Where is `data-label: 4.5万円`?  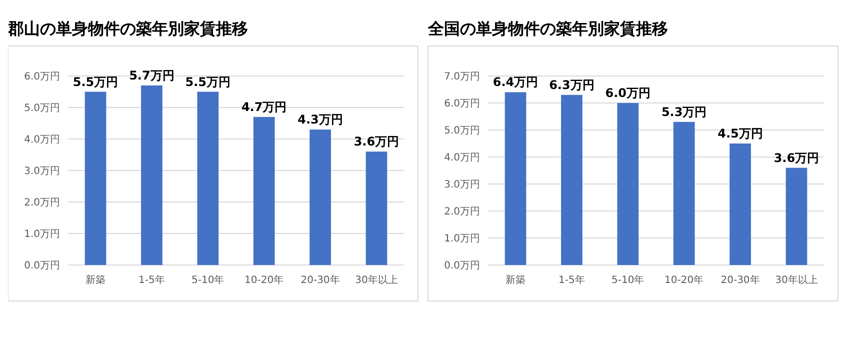
data-label: 4.5万円 is located at coordinates (740, 133).